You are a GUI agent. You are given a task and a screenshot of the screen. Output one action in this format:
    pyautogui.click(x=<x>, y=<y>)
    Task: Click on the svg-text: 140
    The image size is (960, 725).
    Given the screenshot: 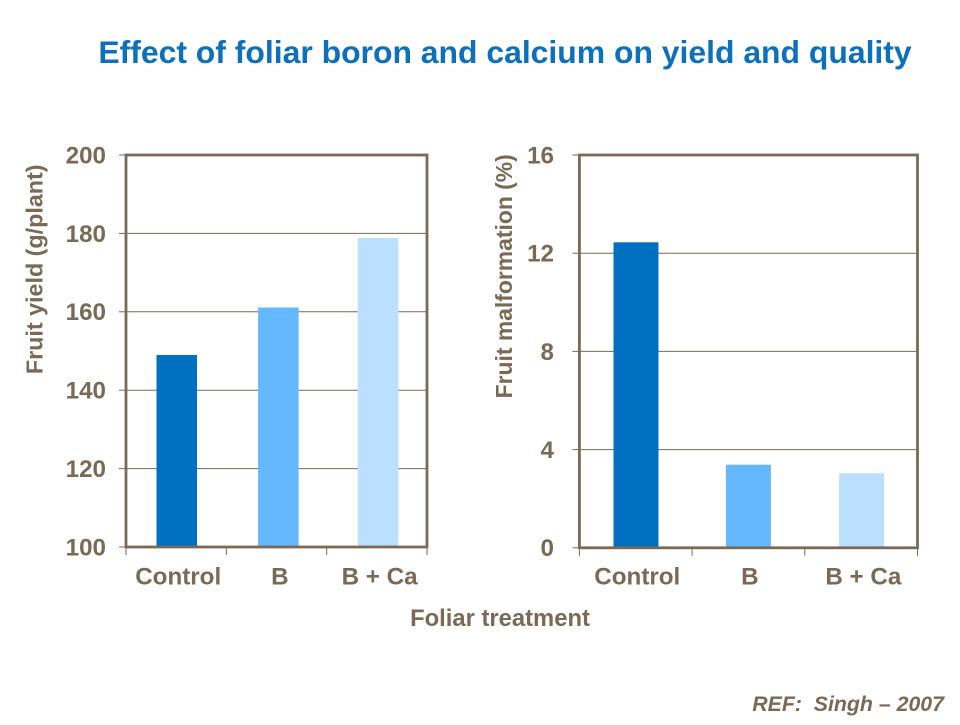 What is the action you would take?
    pyautogui.click(x=86, y=391)
    